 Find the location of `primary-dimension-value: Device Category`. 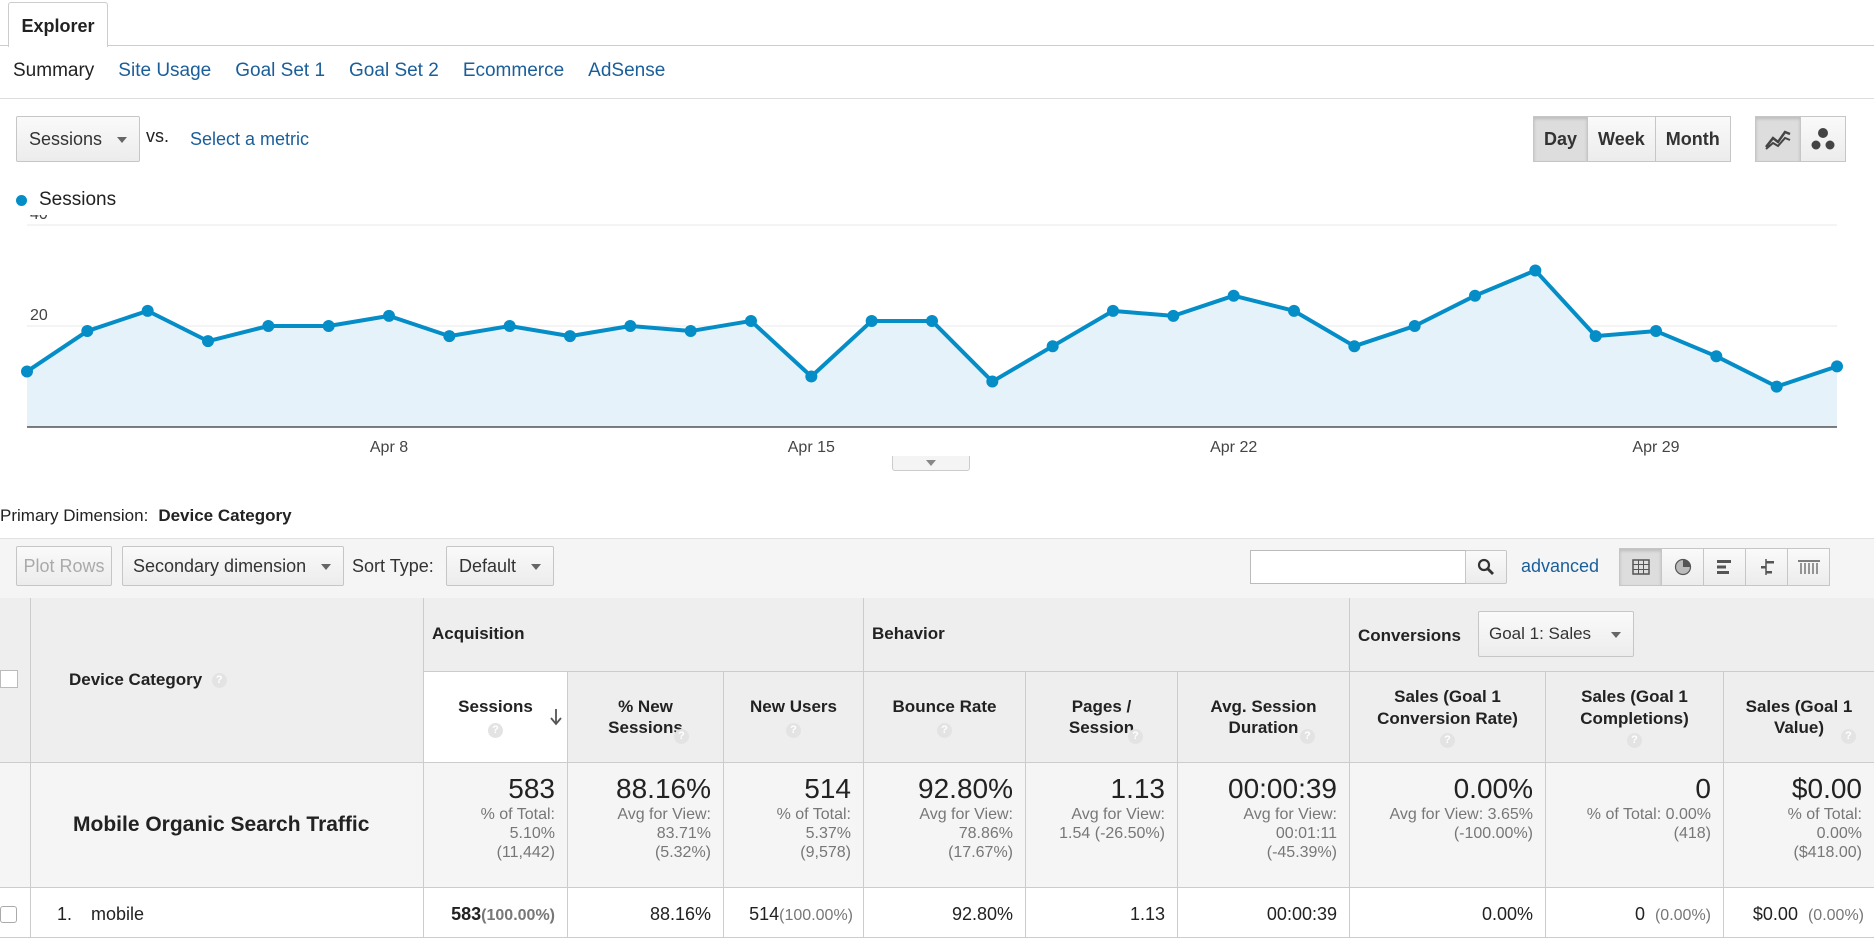

primary-dimension-value: Device Category is located at coordinates (225, 515).